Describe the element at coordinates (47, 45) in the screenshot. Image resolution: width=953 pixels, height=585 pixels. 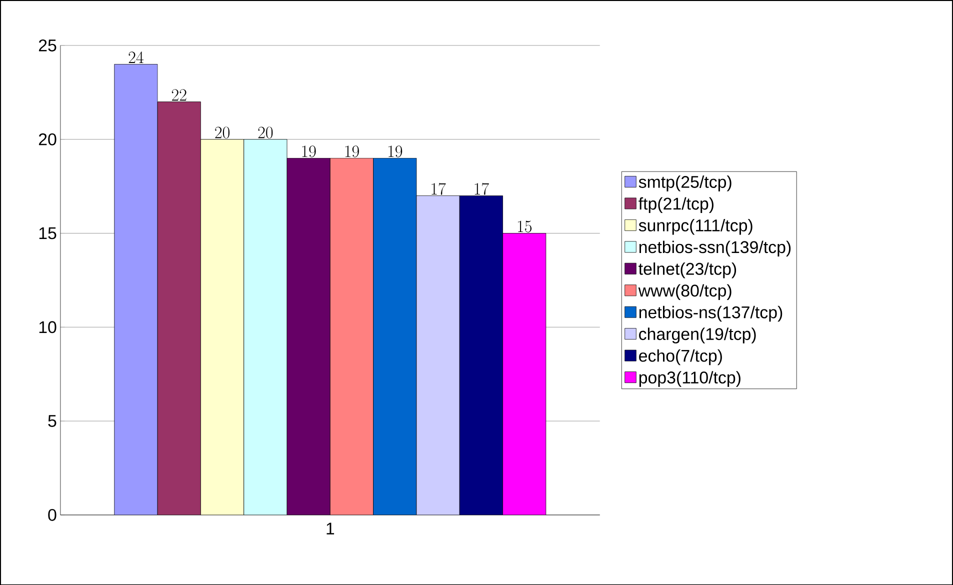
I see `y-tick-label: 25` at that location.